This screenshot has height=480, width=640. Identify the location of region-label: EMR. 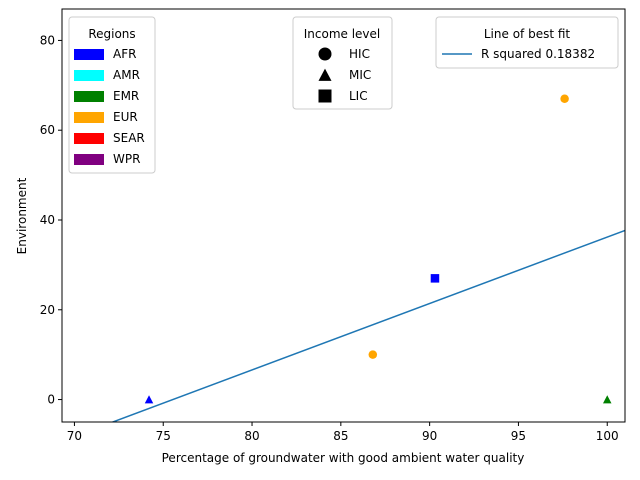
(126, 96).